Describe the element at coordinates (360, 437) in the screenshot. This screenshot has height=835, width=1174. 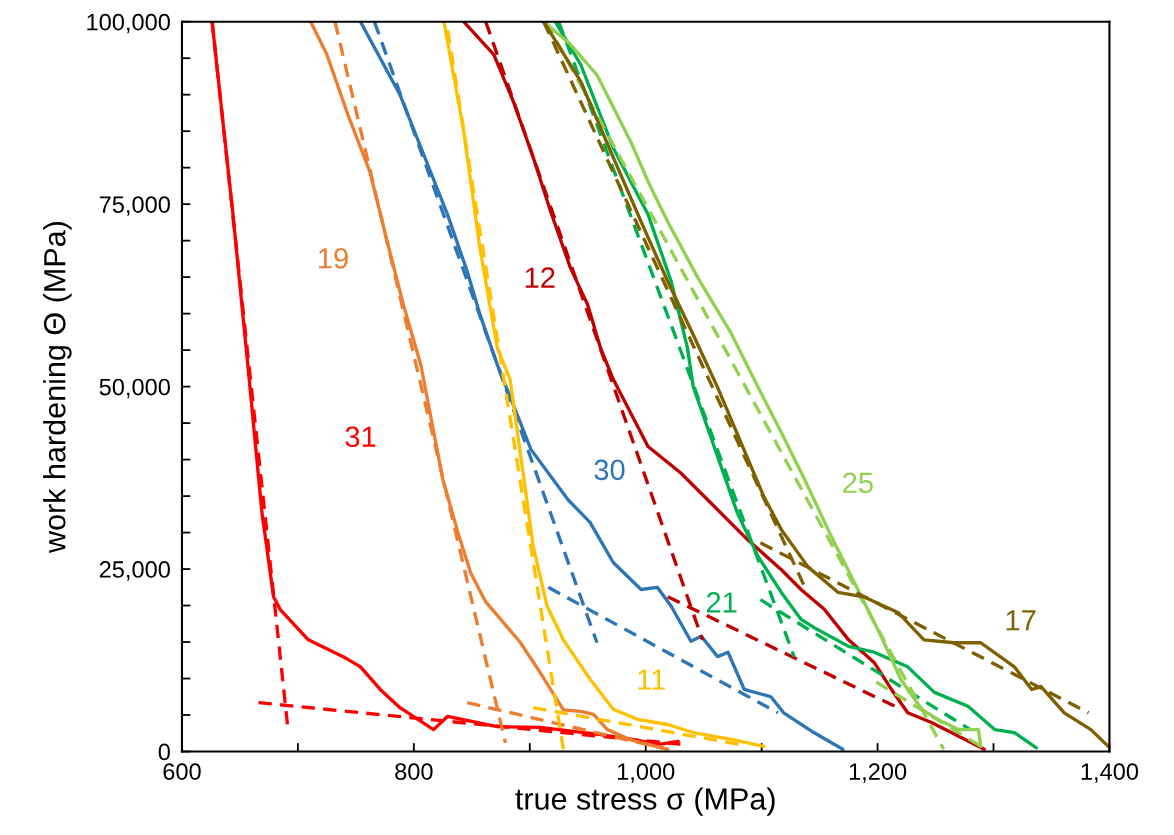
I see `text: 31` at that location.